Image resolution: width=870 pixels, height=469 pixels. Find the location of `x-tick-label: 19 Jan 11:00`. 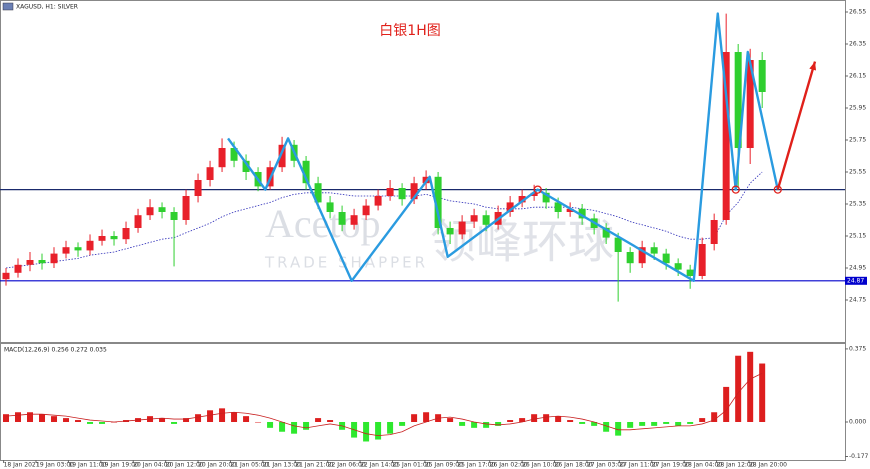

x-tick-label: 19 Jan 11:00 is located at coordinates (87, 465).